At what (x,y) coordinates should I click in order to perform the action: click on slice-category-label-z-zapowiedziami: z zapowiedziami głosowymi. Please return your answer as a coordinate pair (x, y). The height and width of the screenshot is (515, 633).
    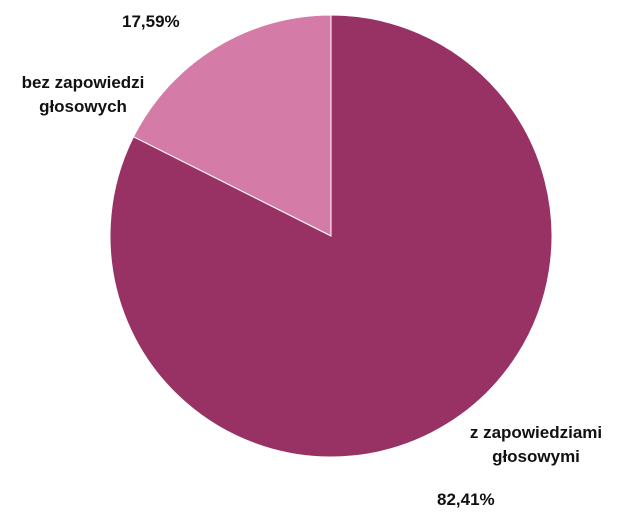
    Looking at the image, I should click on (536, 445).